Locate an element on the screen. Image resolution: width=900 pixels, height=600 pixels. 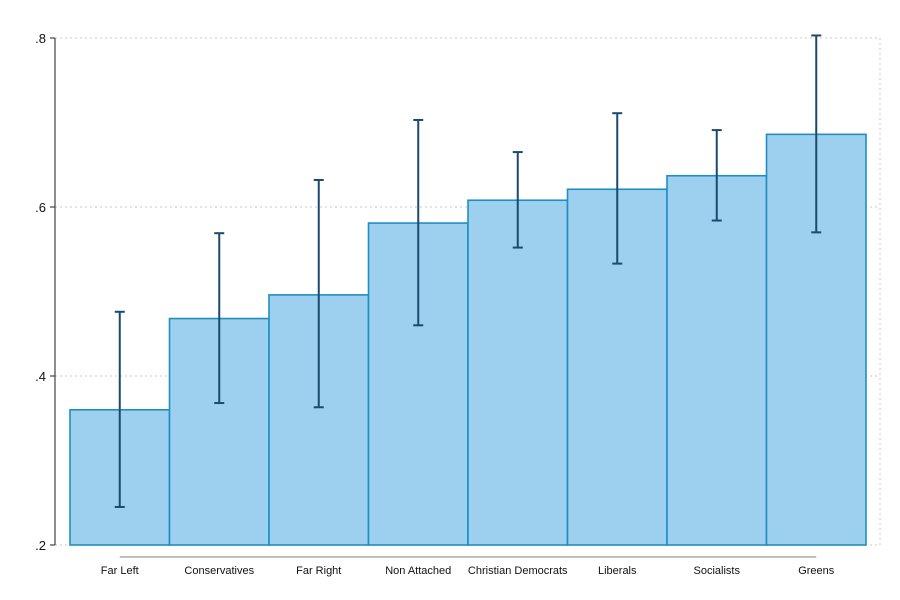
x-tick-label: Christian Democrats is located at coordinates (518, 571).